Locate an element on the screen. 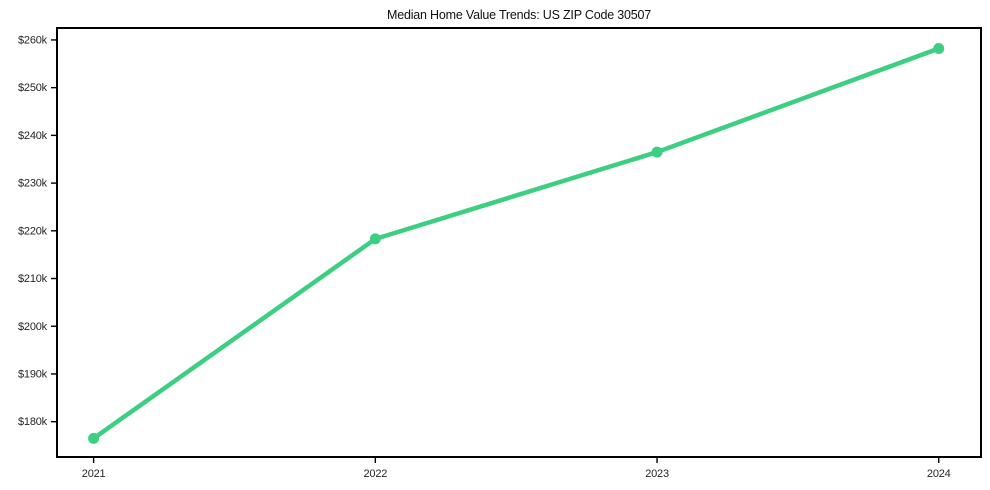 This screenshot has width=990, height=490. y-tick-label: $260k is located at coordinates (33, 40).